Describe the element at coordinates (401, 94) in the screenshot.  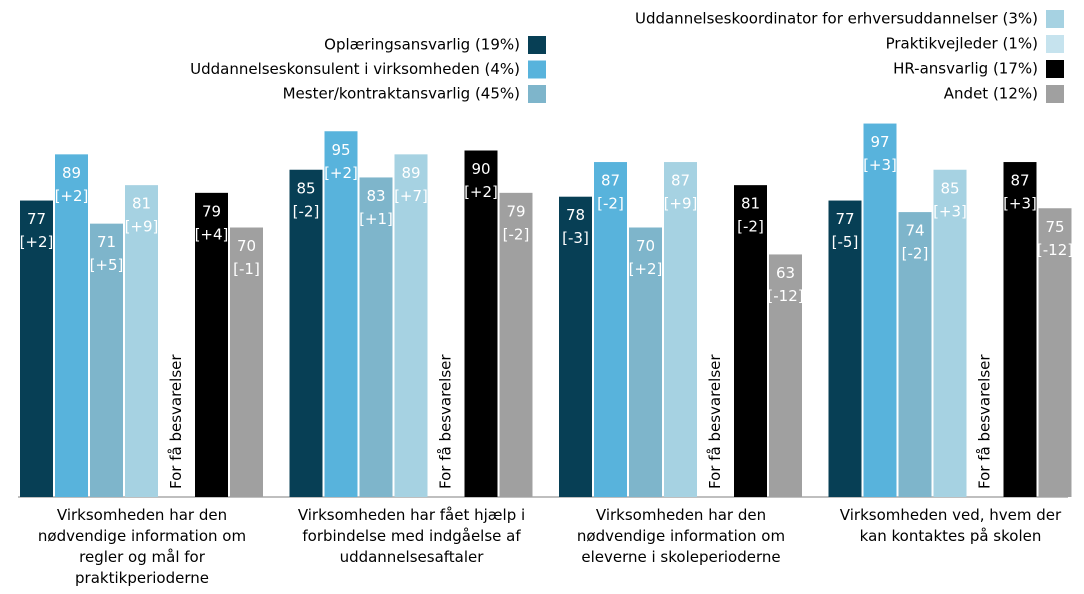
I see `legend-label: Mester/kontraktansvarlig (45%)` at that location.